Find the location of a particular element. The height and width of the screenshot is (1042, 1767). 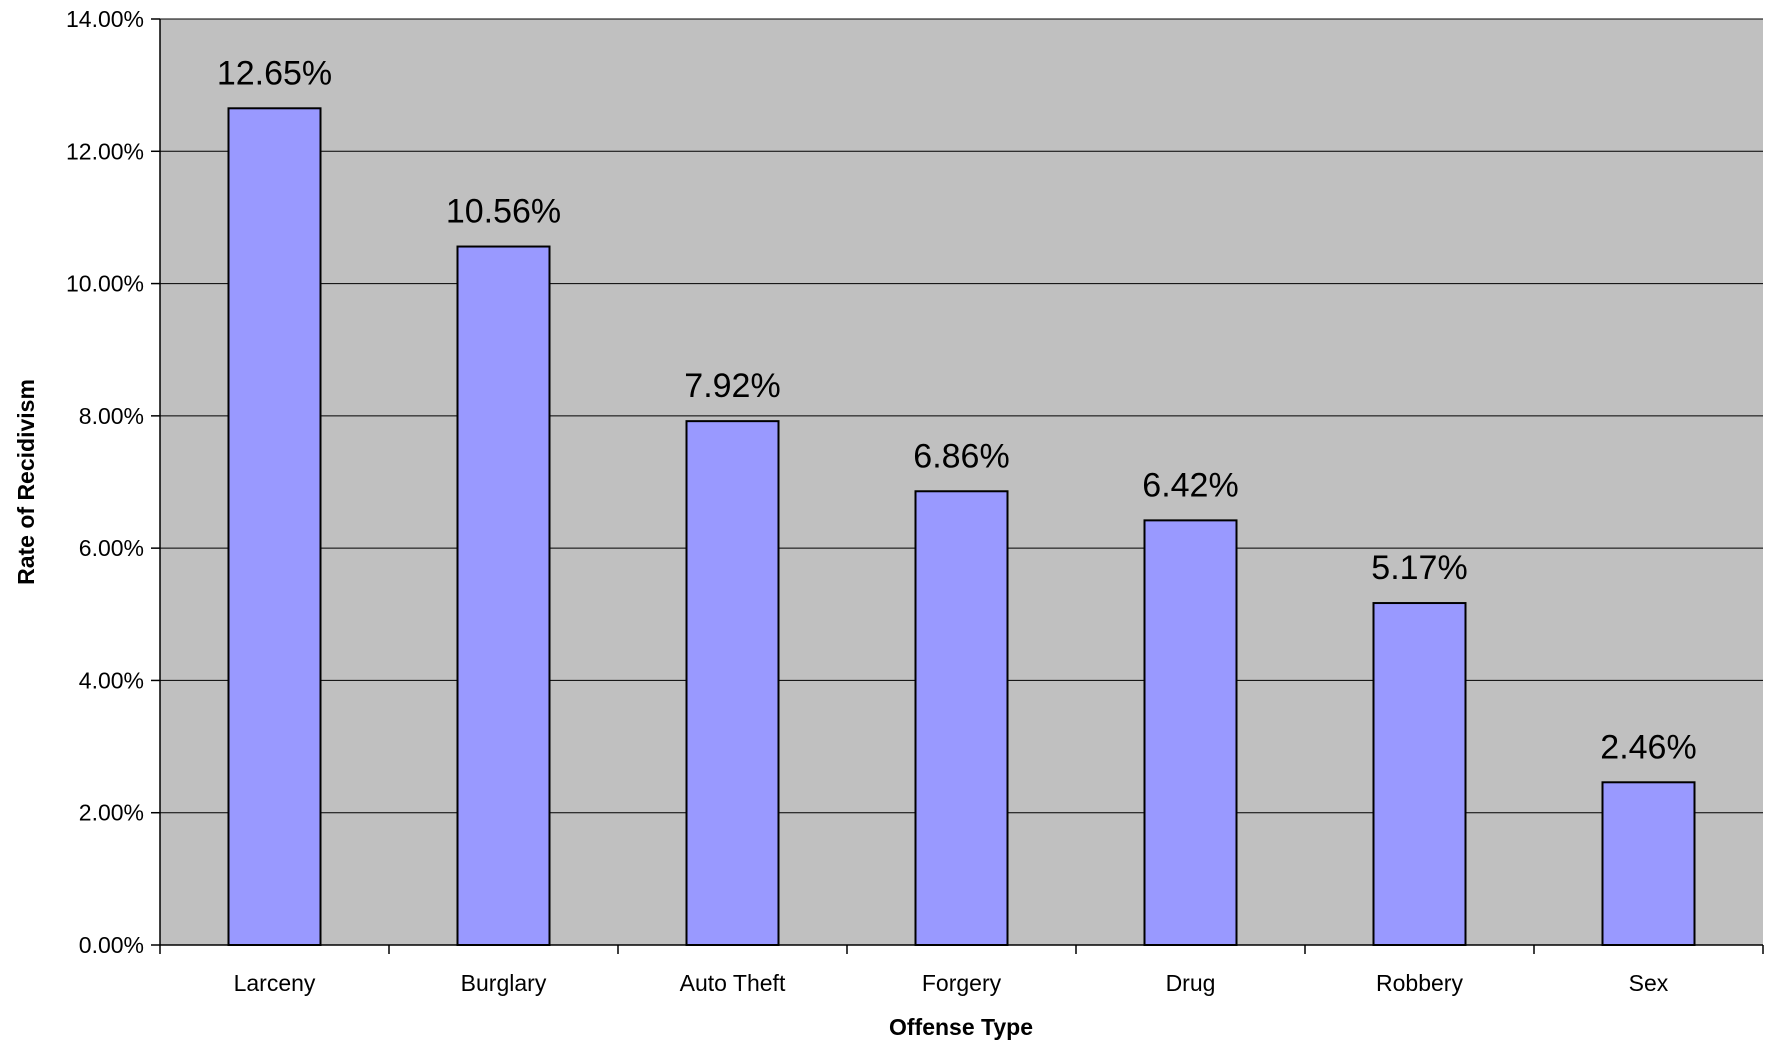

data-label: 5.17% is located at coordinates (1419, 568).